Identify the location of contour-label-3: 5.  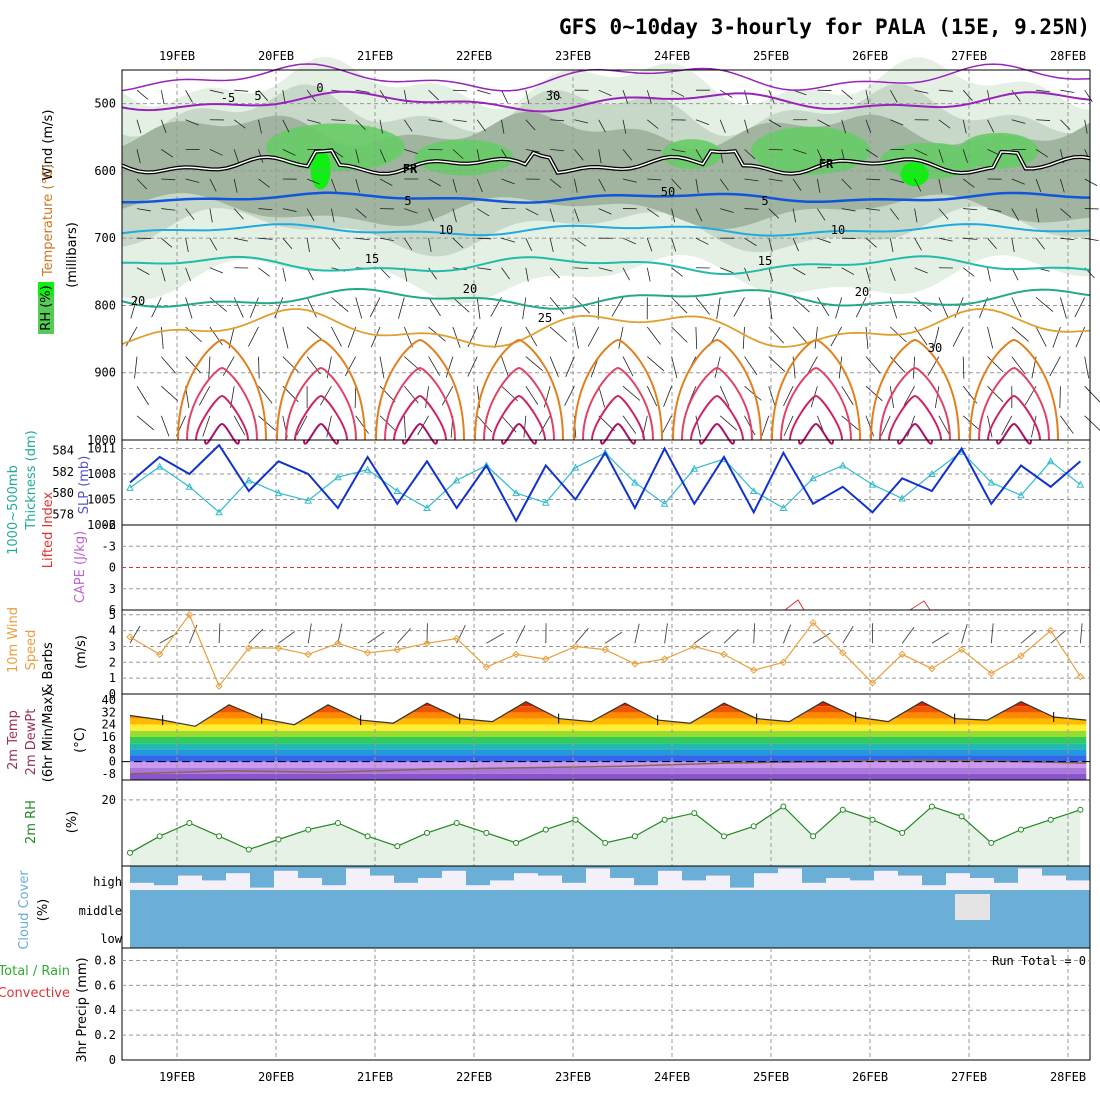
(407, 201).